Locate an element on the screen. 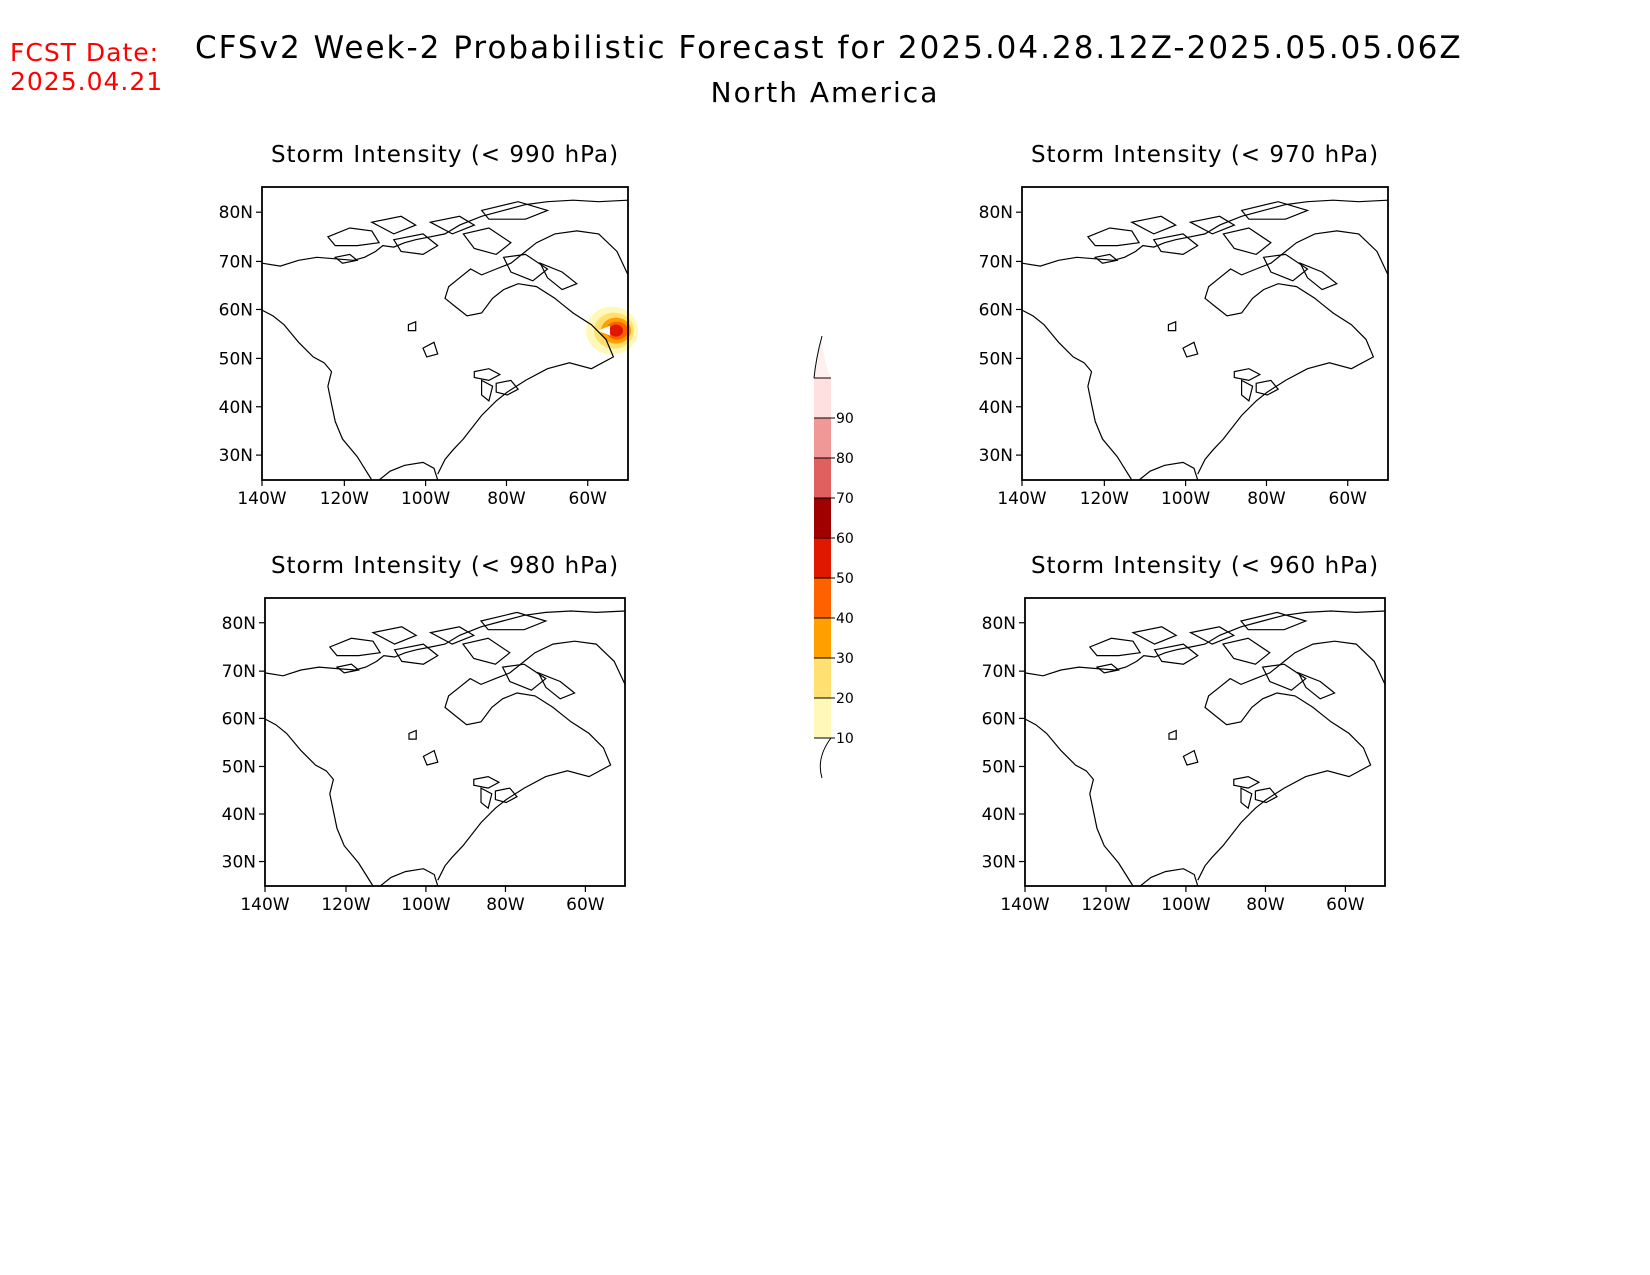  lat-label: 40N is located at coordinates (996, 408).